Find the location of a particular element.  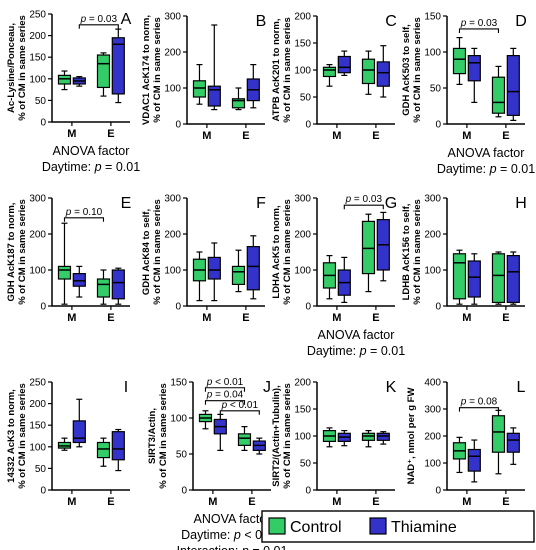

anova-footer-line: Interaction: p = 0.01 is located at coordinates (232, 547).